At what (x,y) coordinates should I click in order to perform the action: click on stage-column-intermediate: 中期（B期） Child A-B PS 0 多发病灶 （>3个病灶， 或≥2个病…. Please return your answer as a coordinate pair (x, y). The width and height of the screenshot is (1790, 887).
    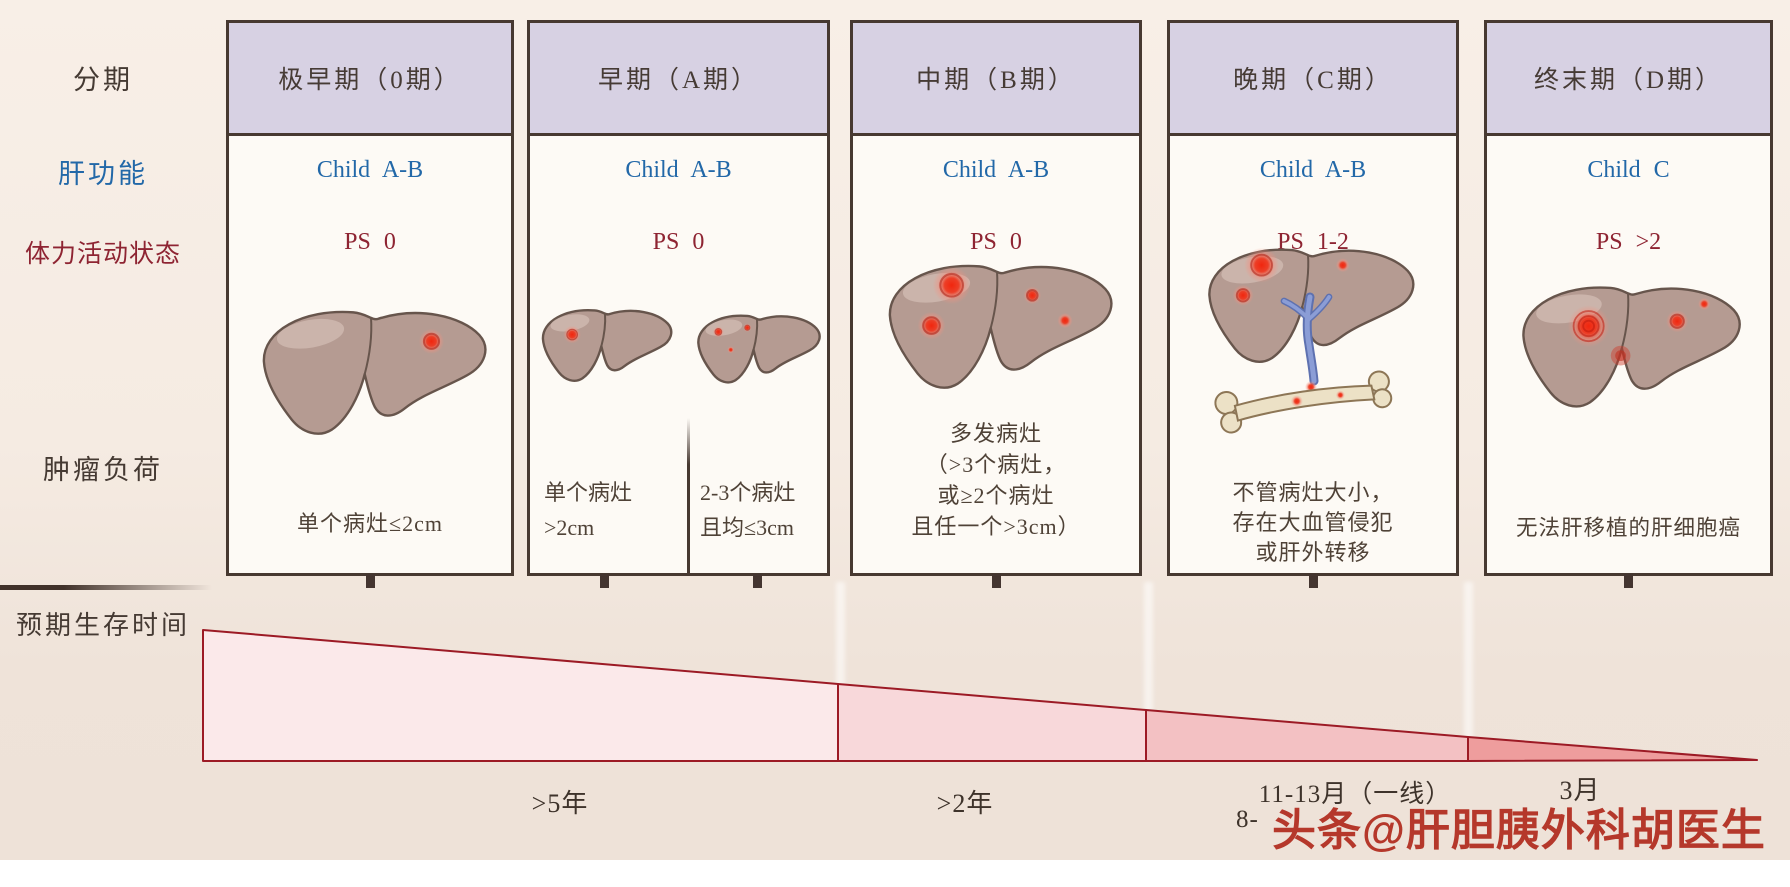
    Looking at the image, I should click on (996, 298).